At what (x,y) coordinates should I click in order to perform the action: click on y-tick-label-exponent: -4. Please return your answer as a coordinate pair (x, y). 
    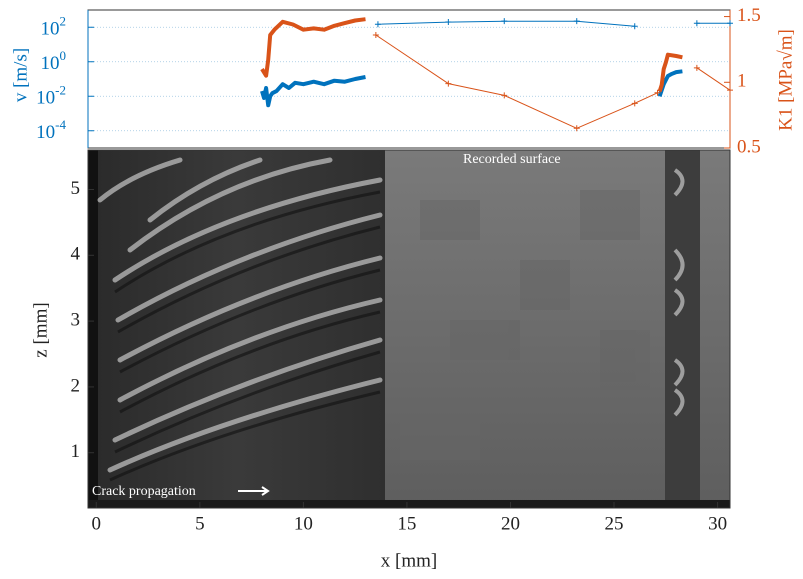
    Looking at the image, I should click on (60, 124).